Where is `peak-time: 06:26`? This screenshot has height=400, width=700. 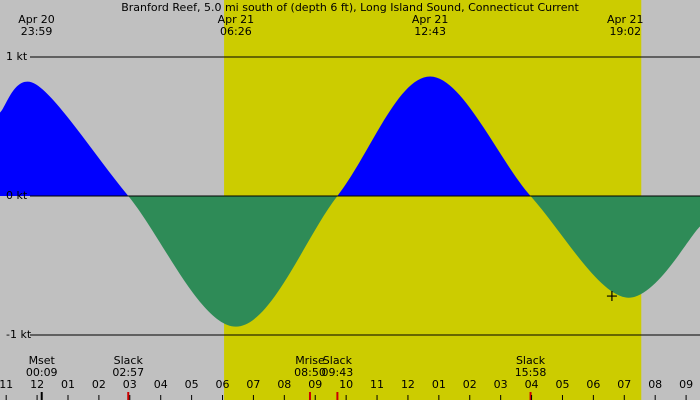 peak-time: 06:26 is located at coordinates (236, 31).